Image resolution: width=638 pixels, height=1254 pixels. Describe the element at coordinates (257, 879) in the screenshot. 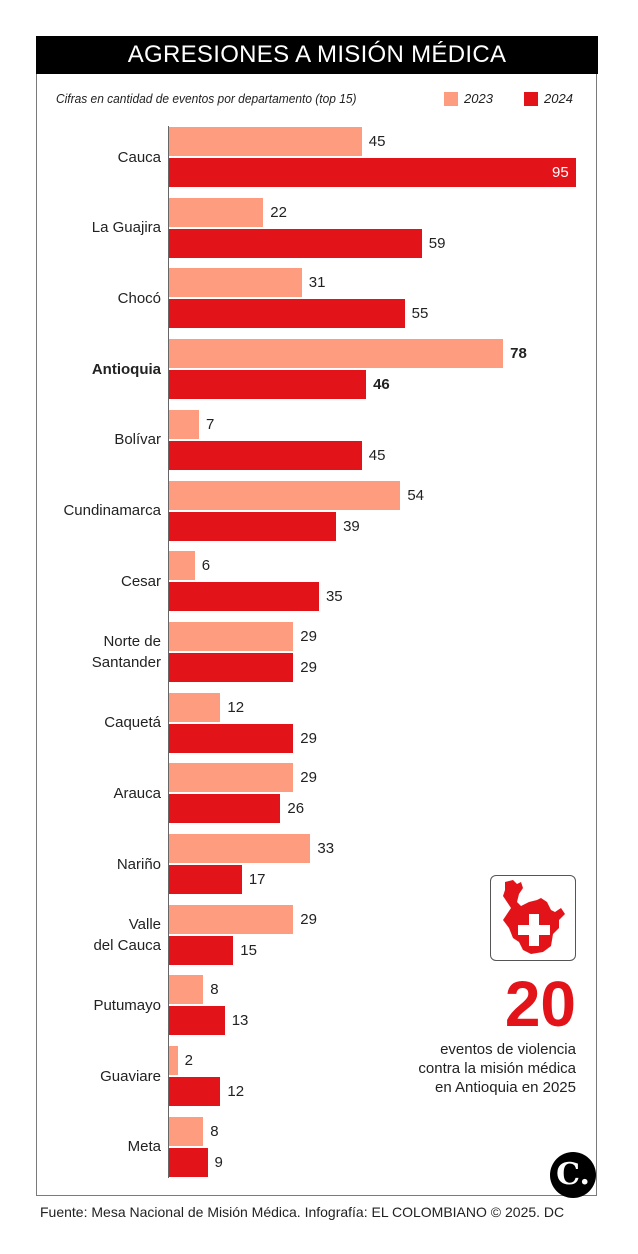

I see `data-label-2024: 17` at that location.